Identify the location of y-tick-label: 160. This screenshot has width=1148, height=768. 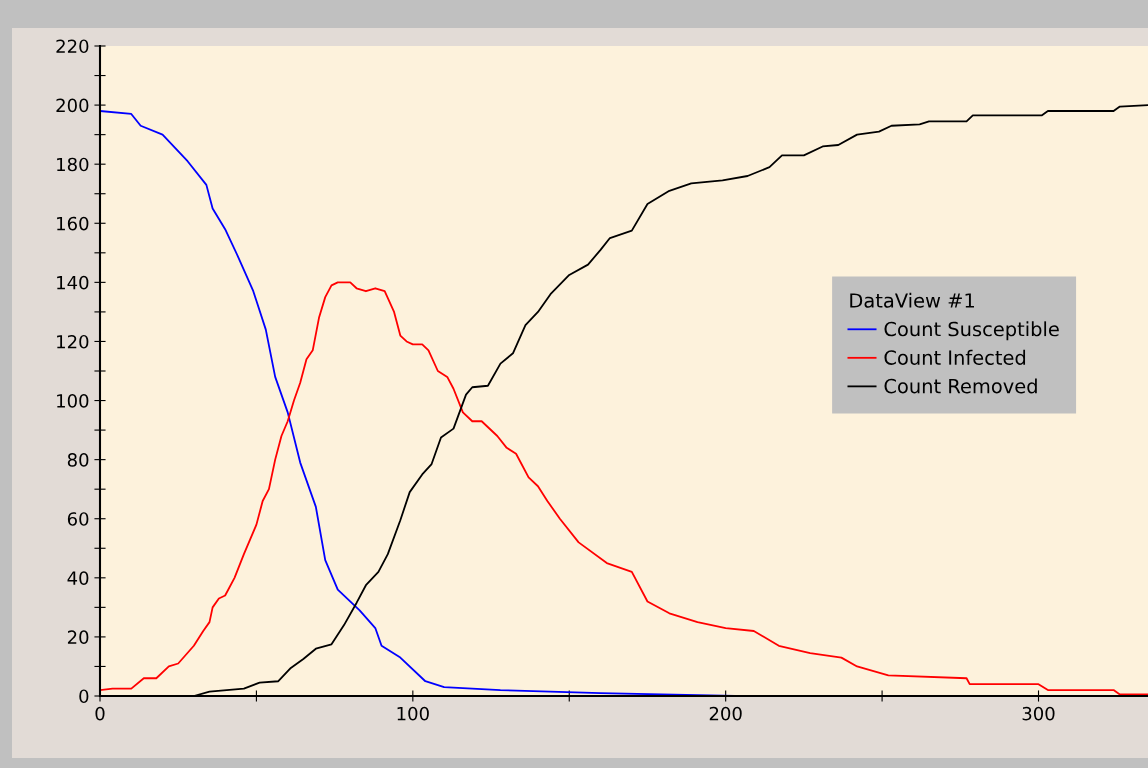
(73, 223).